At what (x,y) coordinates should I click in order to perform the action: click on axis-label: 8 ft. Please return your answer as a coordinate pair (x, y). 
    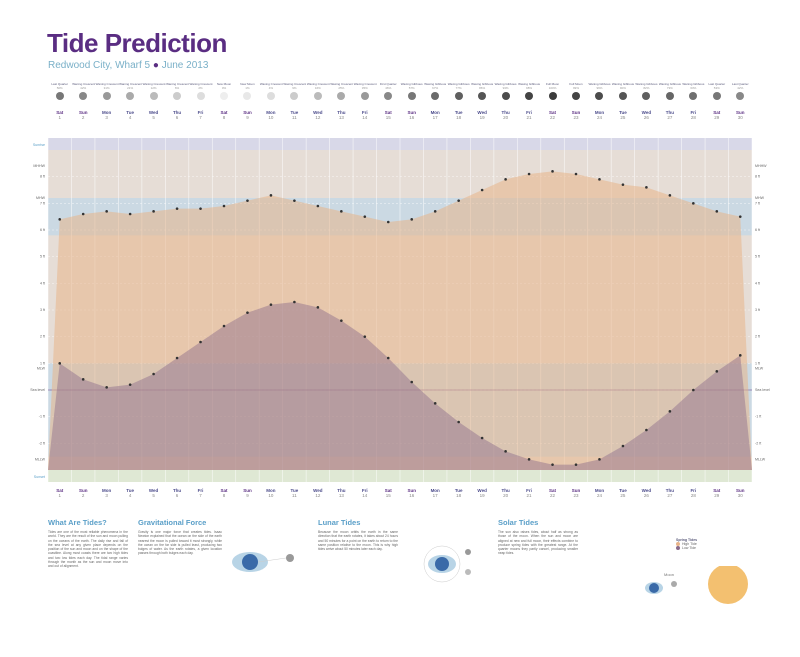
    Looking at the image, I should click on (42, 177).